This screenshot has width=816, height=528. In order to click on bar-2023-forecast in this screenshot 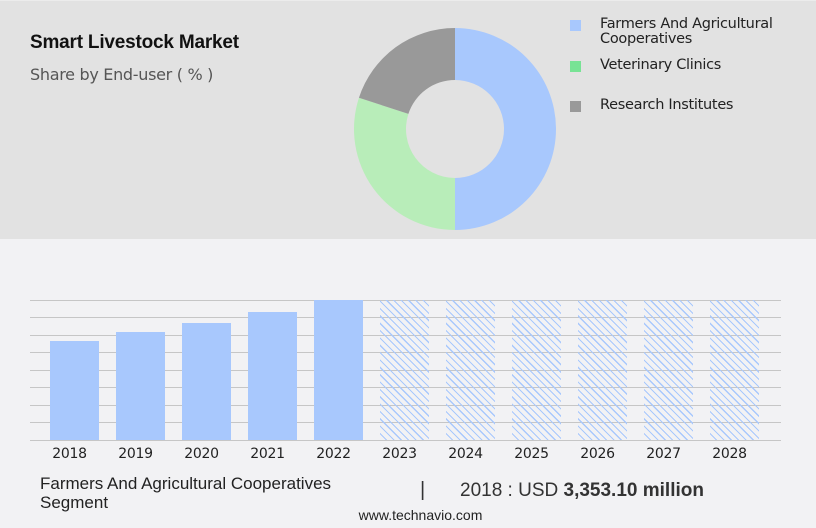, I will do `click(404, 370)`.